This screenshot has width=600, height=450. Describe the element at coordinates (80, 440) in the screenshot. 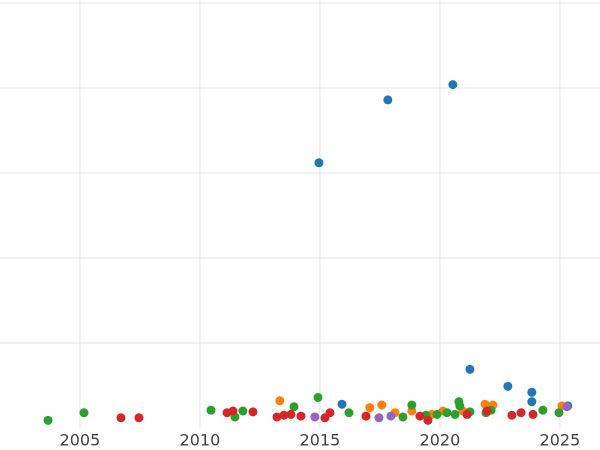

I see `x-tick-label: 2005` at that location.